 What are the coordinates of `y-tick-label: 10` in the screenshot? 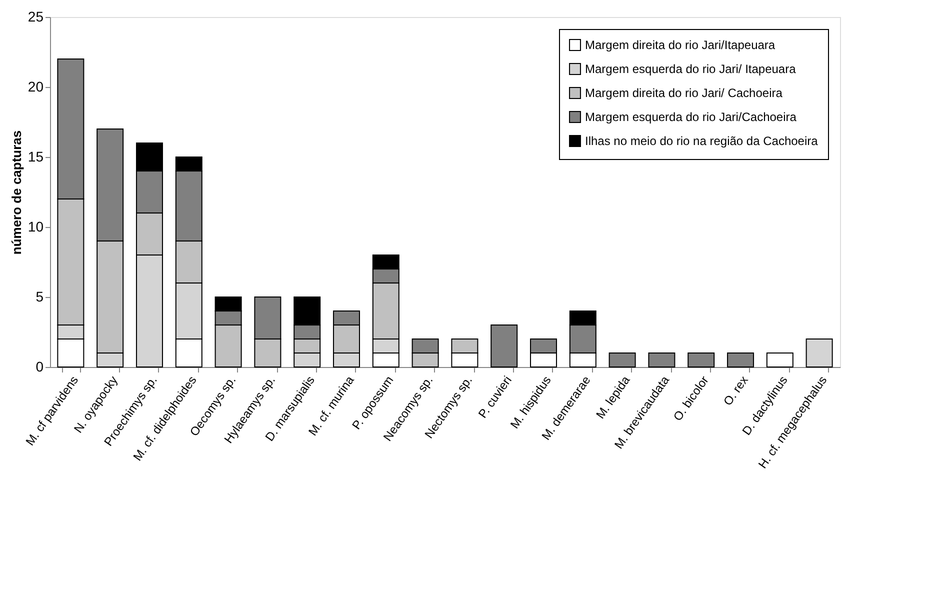 It's located at (36, 226).